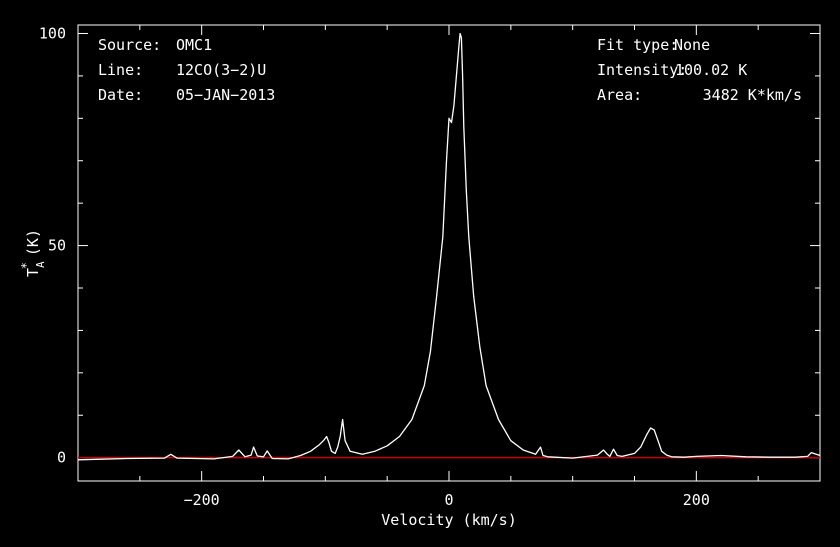 Image resolution: width=840 pixels, height=547 pixels. Describe the element at coordinates (61, 458) in the screenshot. I see `y-tick-label: 0` at that location.